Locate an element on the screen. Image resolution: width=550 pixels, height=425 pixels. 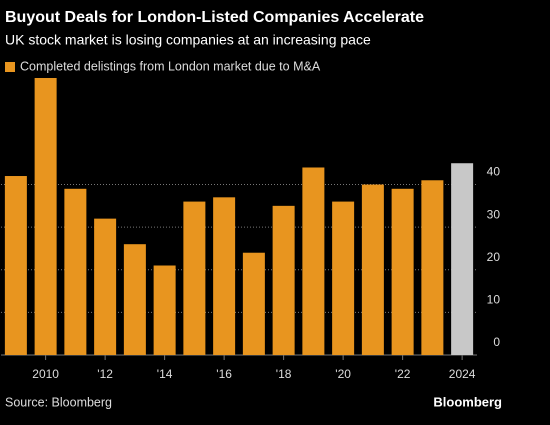
x-tick-label: '18 is located at coordinates (284, 374).